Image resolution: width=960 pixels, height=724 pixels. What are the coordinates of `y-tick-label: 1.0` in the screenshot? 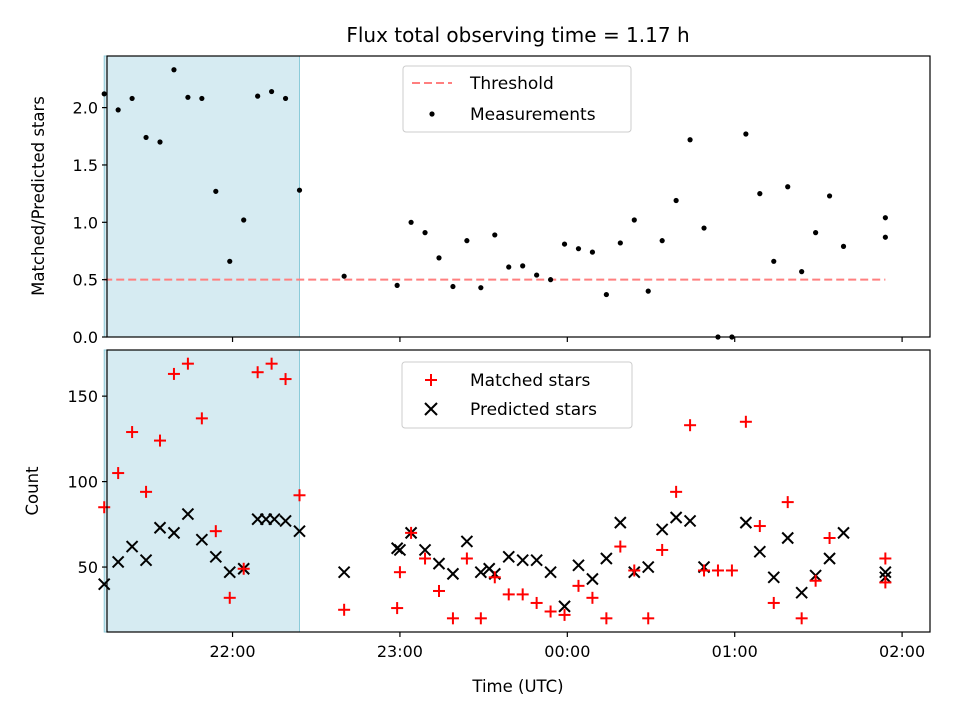 It's located at (85, 222).